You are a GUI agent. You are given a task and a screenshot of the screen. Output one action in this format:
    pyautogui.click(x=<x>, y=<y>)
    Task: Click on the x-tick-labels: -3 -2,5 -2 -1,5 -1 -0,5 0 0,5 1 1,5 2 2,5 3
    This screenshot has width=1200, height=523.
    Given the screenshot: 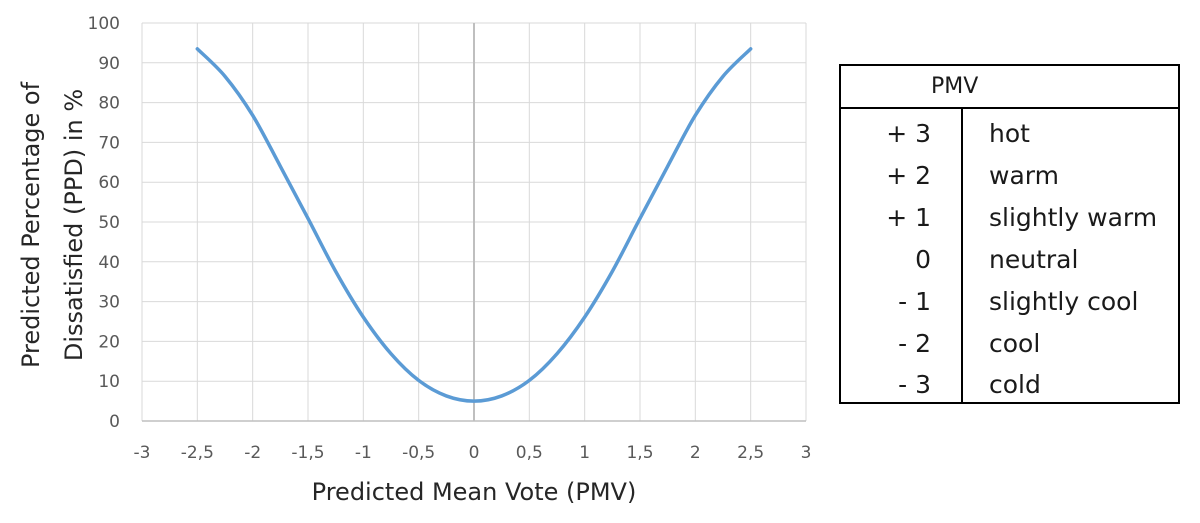 What is the action you would take?
    pyautogui.click(x=473, y=453)
    